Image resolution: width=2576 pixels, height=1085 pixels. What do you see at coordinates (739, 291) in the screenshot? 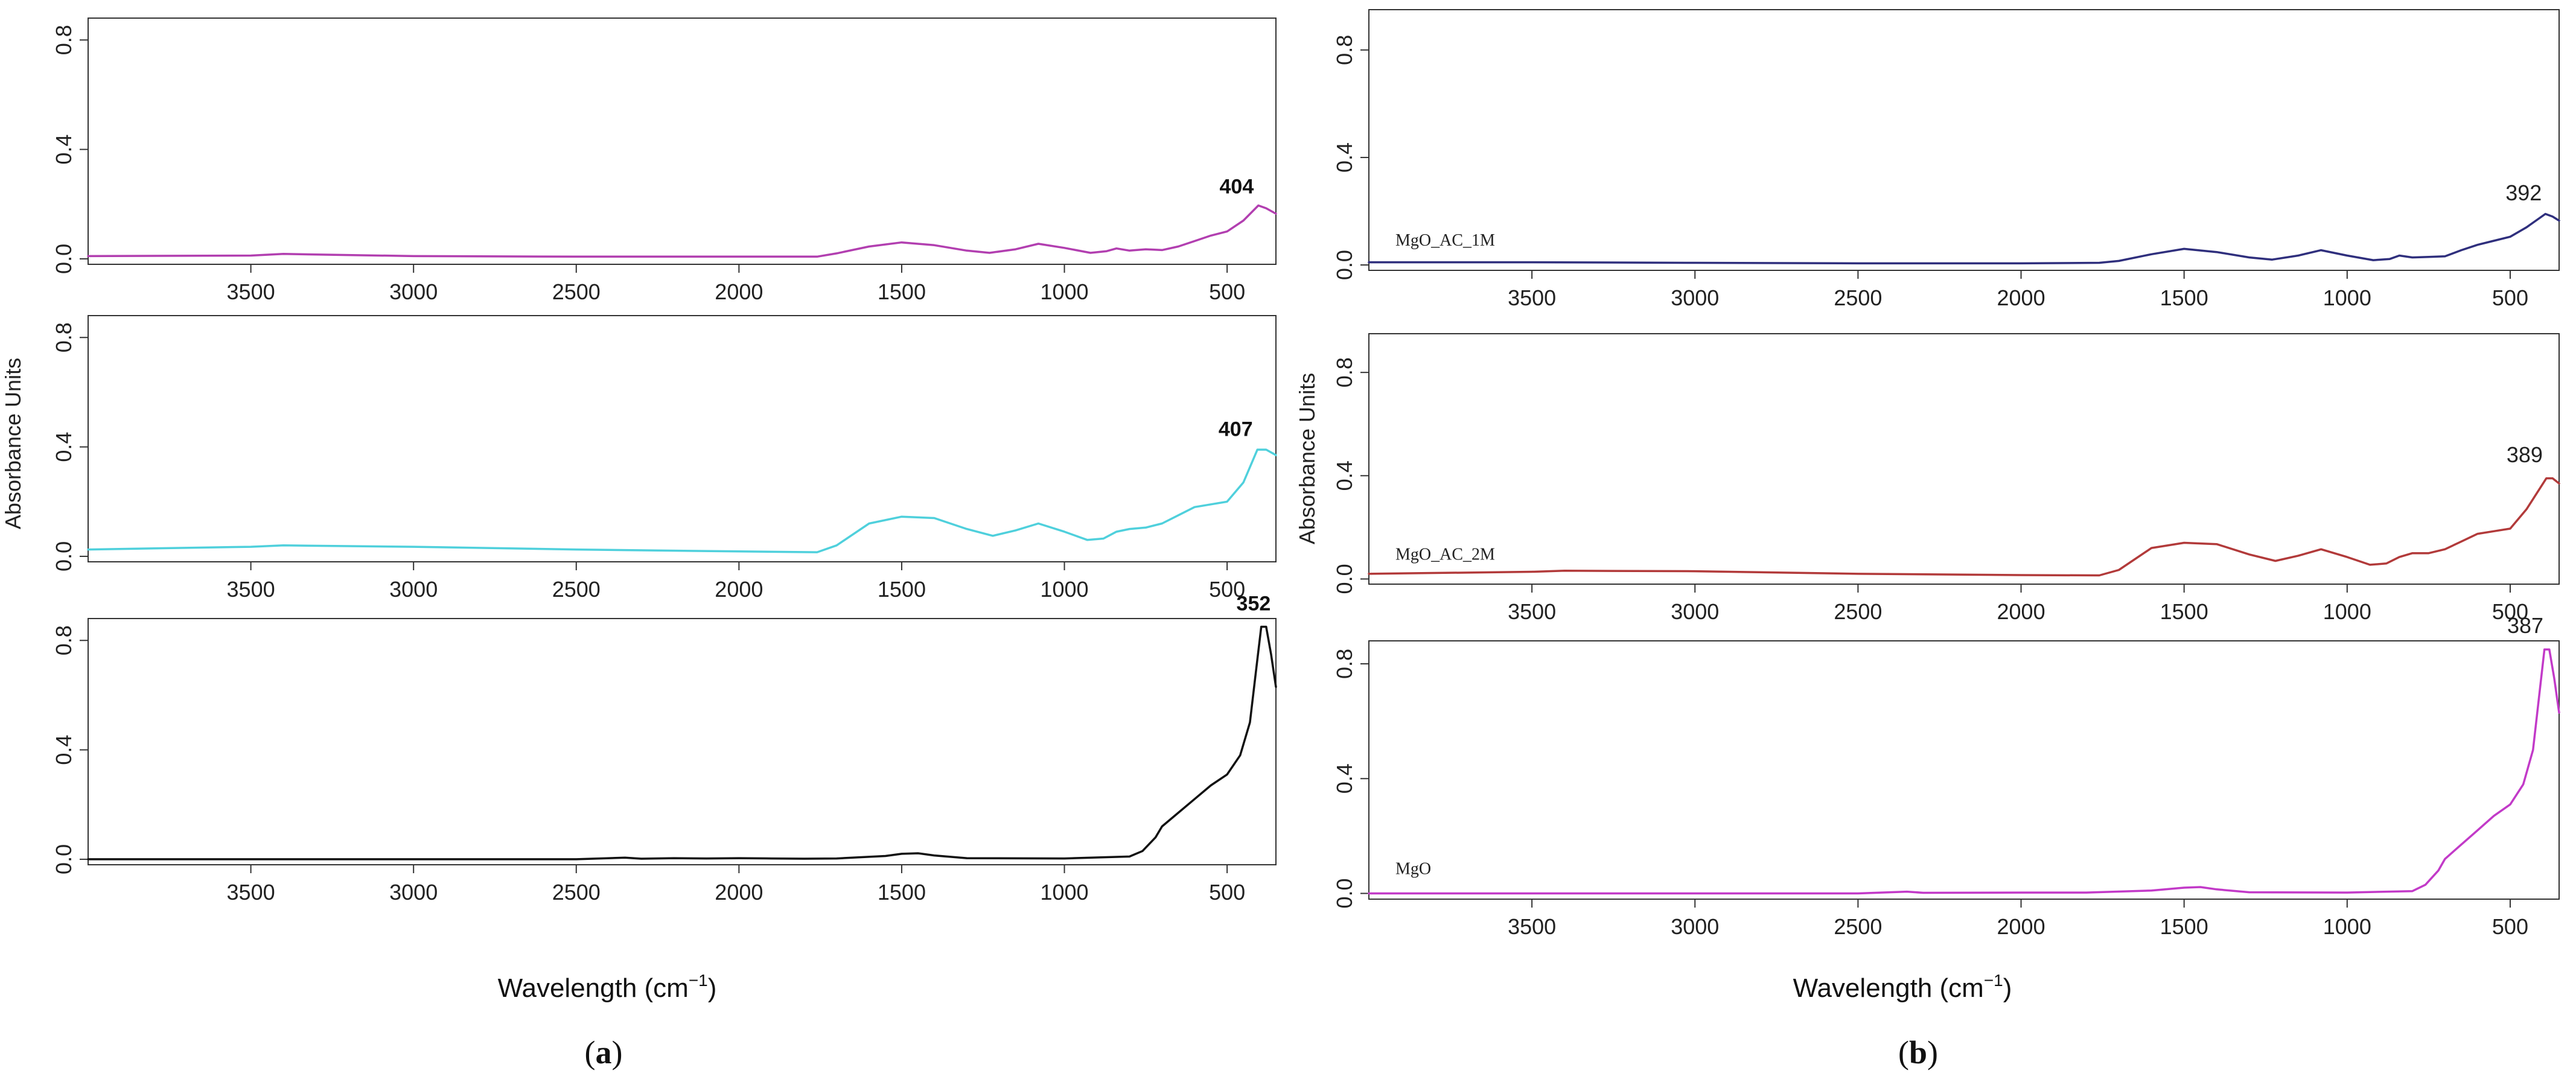
I see `chart-a-top-x-tick-label: 2000` at bounding box center [739, 291].